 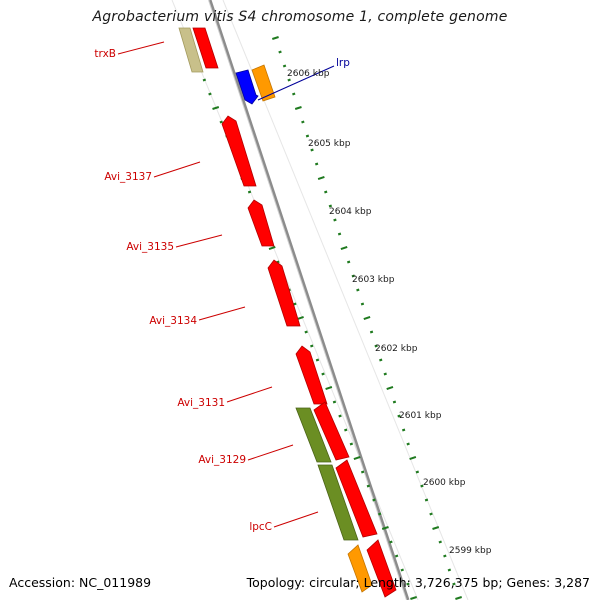 I want to click on scale-label: 2605 kbp, so click(x=329, y=144).